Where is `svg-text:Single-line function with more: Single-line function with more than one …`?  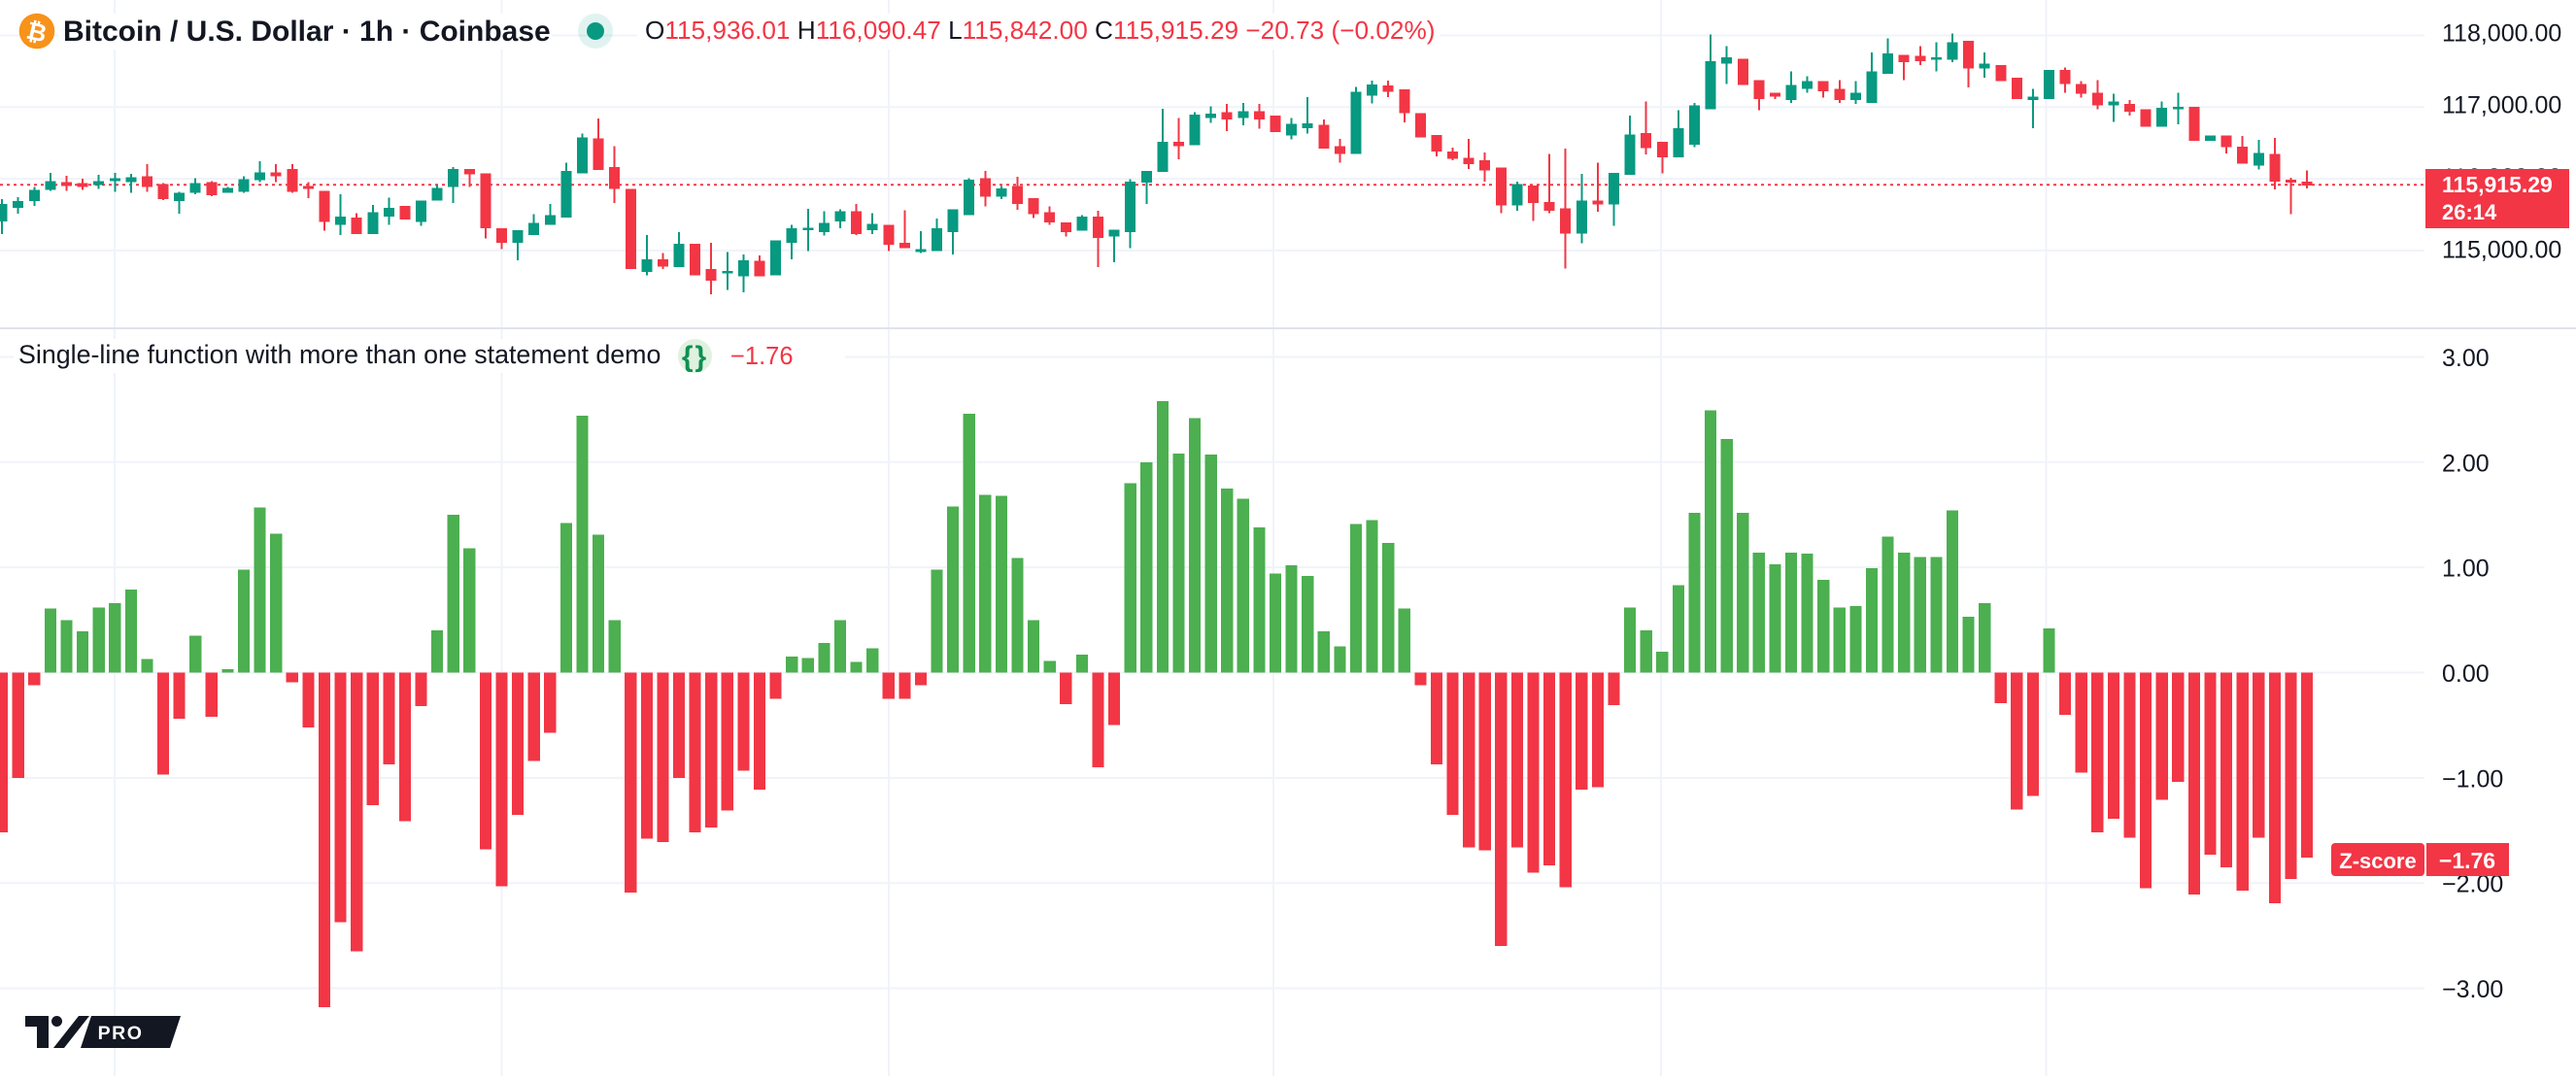
svg-text:Single-line function with more: Single-line function with more than one … is located at coordinates (339, 355).